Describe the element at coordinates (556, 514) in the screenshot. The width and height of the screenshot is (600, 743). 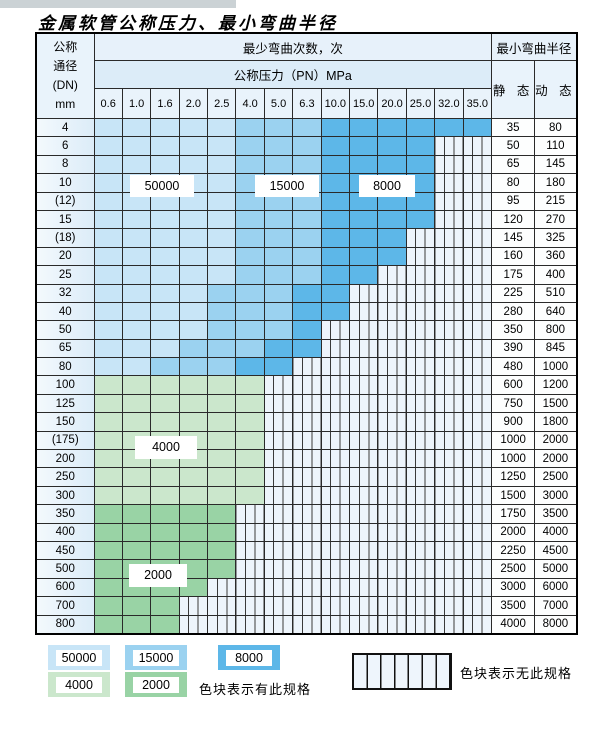
I see `dynamic-radius-cell: 3500` at that location.